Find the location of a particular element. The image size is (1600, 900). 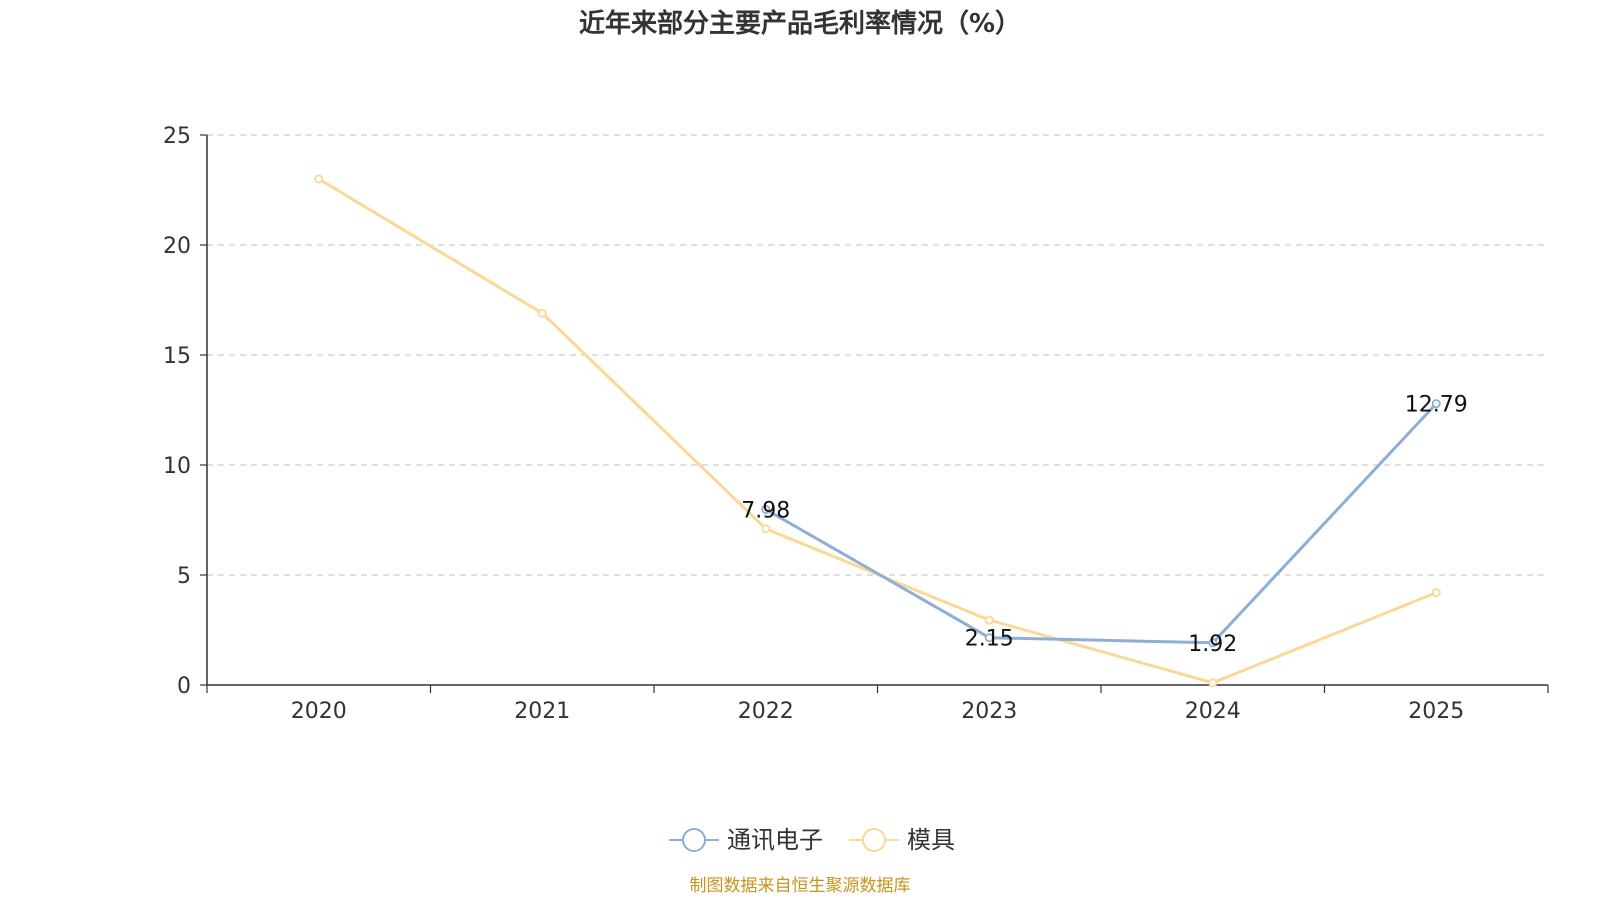

y-tick-label: 10 is located at coordinates (177, 466).